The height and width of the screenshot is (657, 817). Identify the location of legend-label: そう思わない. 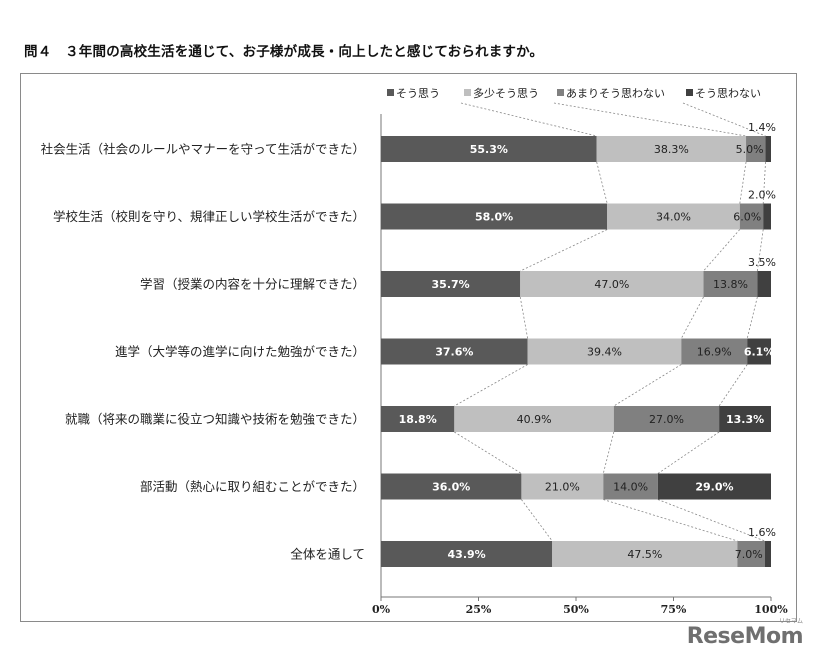
(728, 93).